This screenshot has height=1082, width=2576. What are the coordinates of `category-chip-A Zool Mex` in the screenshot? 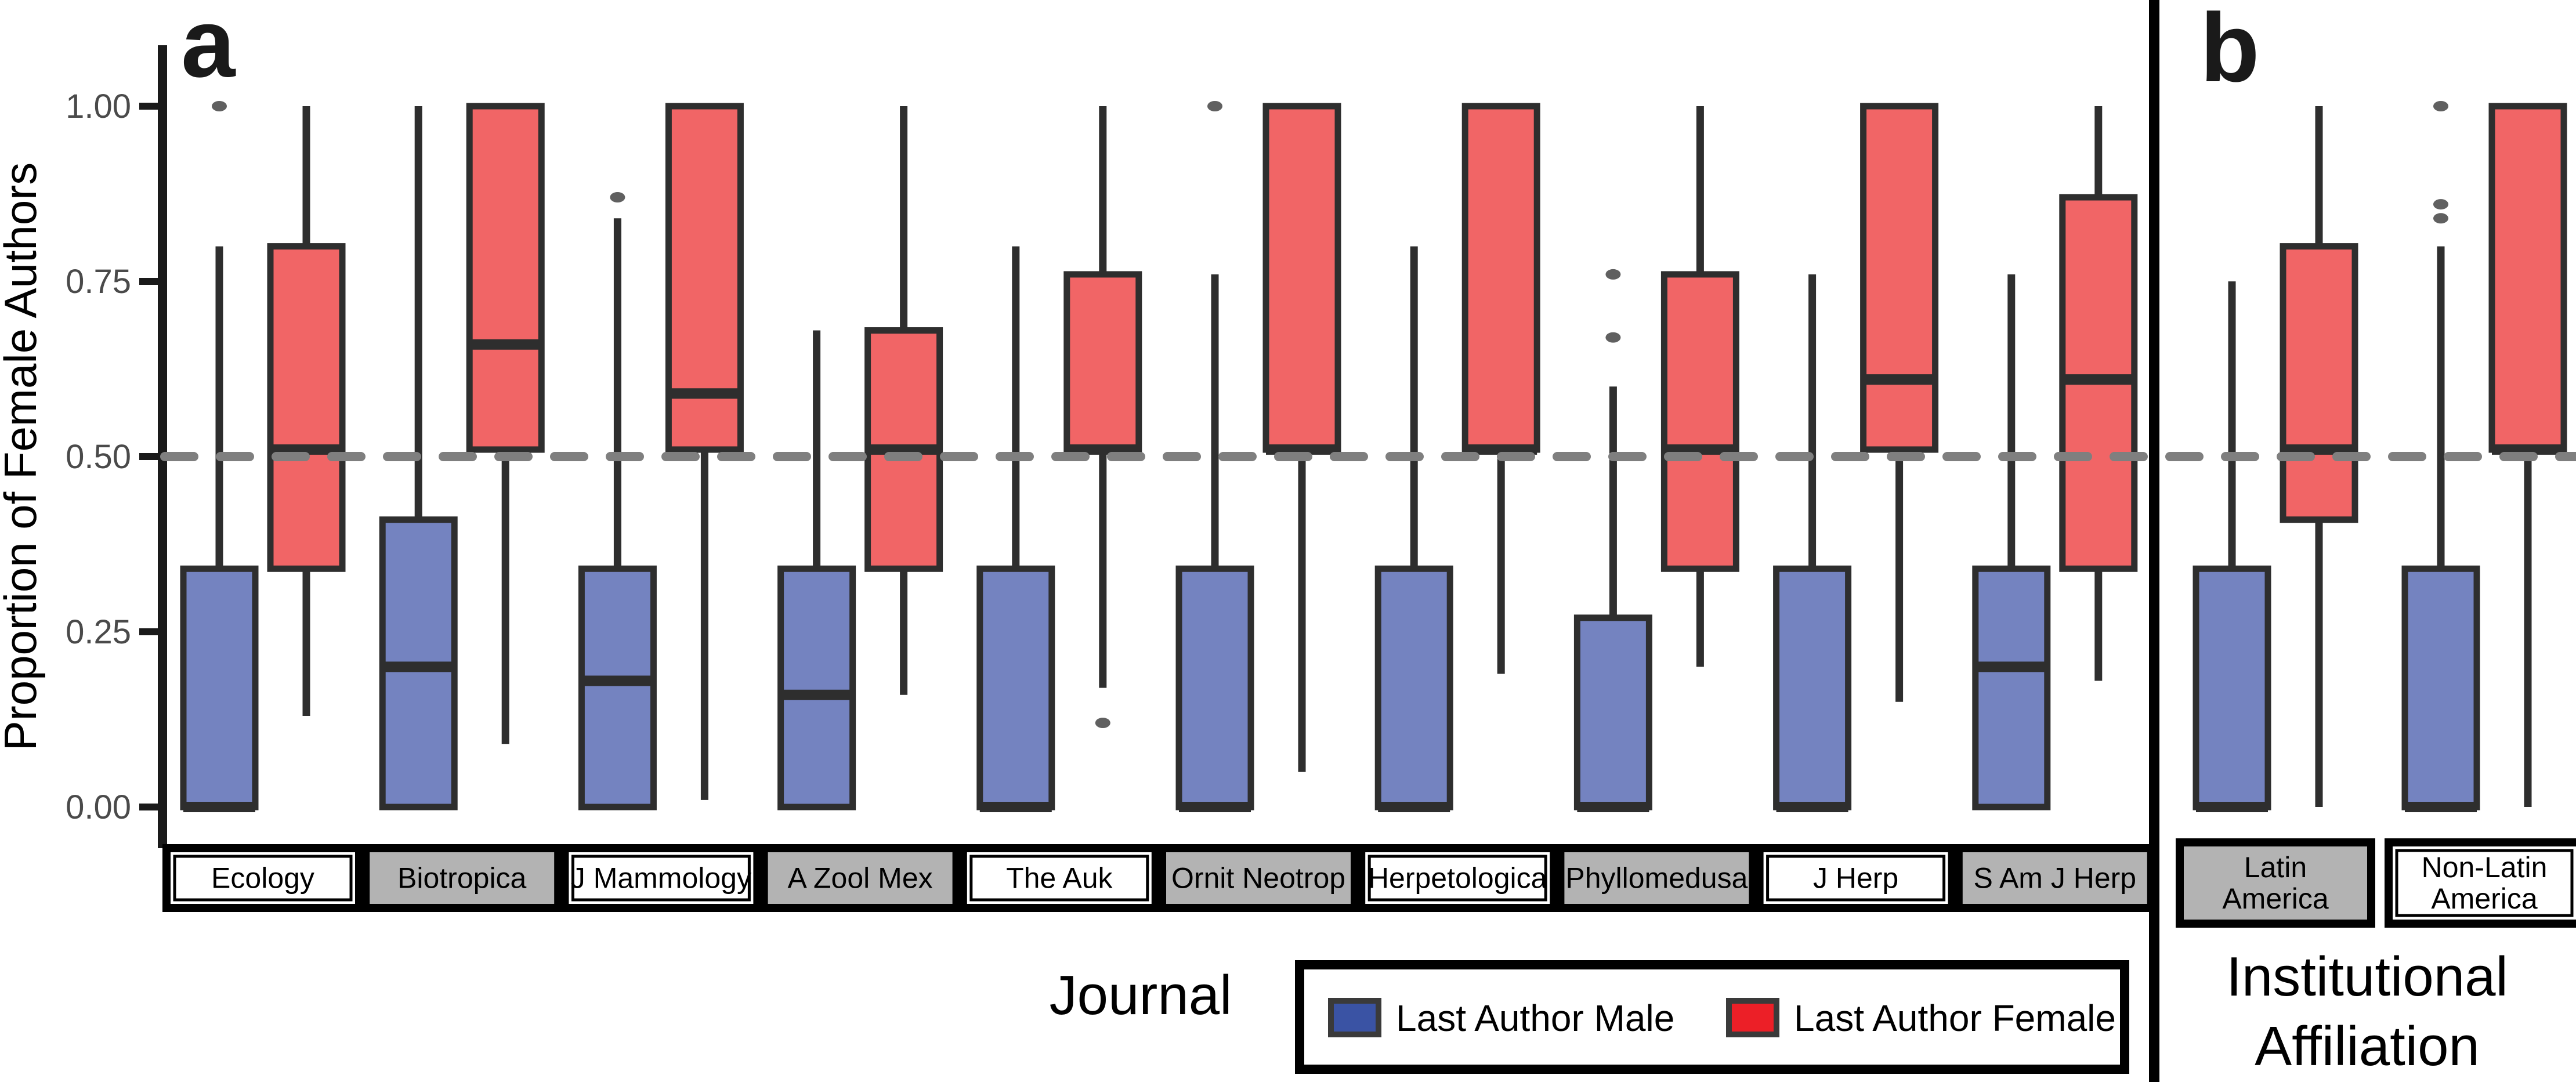 It's located at (860, 878).